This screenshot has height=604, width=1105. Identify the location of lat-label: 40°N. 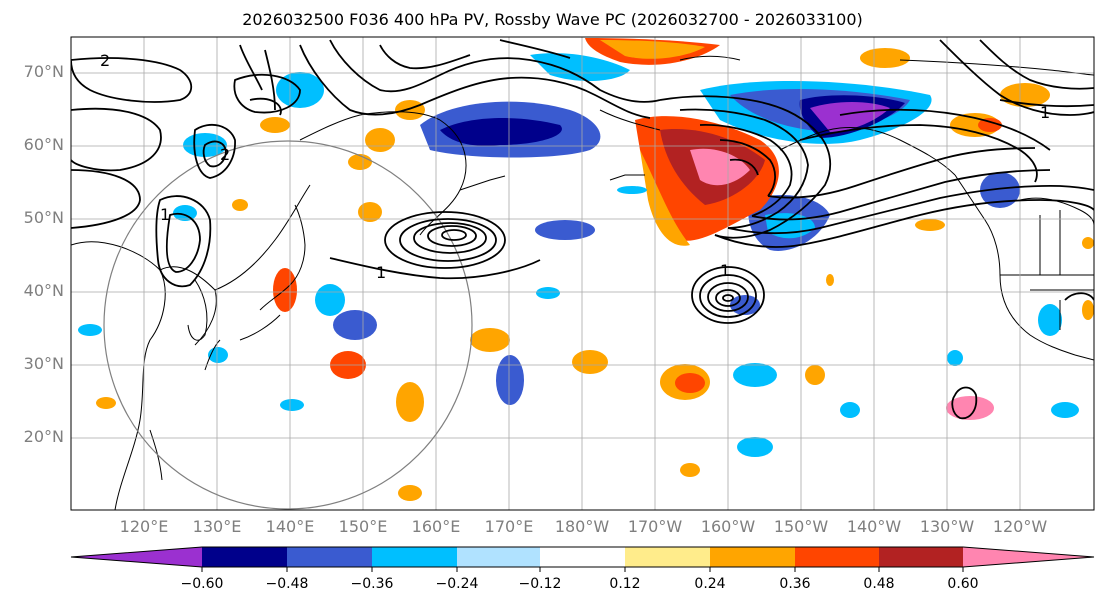
(43, 290).